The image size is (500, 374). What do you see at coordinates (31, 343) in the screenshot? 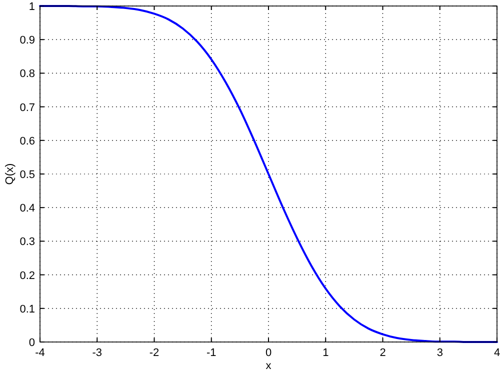
I see `y-tick-label: 0` at bounding box center [31, 343].